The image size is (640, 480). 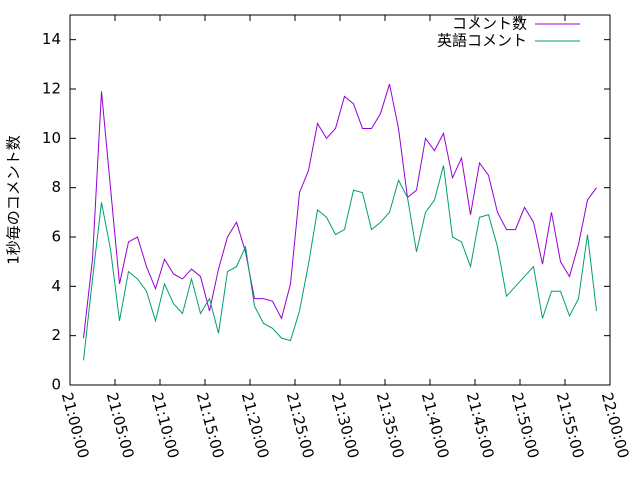 What do you see at coordinates (489, 24) in the screenshot?
I see `legend-label: コメント数` at bounding box center [489, 24].